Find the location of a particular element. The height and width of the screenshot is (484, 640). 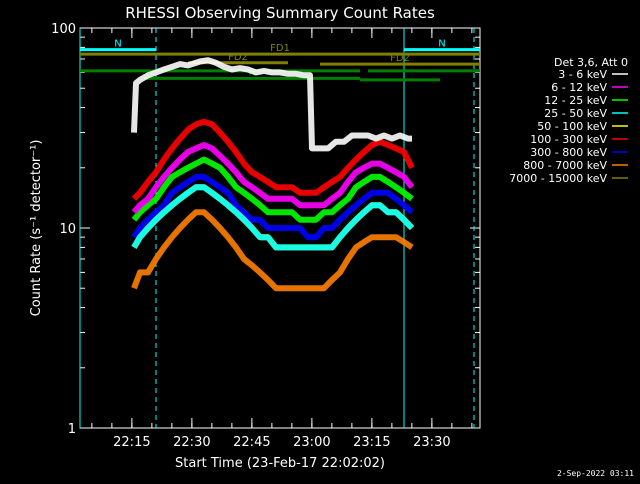

x-tick-label: 23:15 is located at coordinates (371, 442).